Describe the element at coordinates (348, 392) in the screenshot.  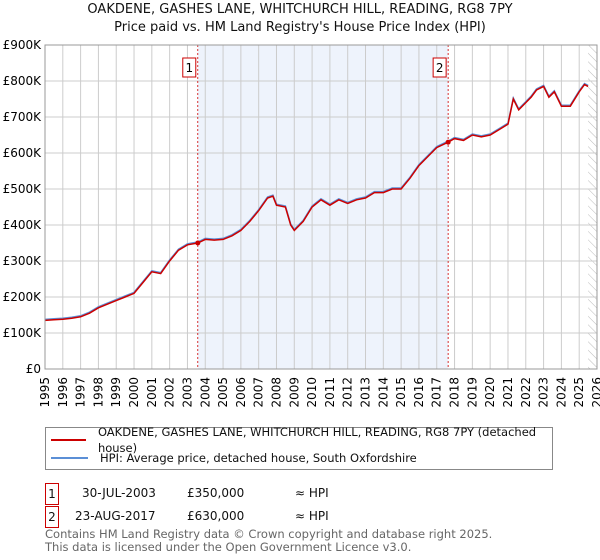
I see `x-tick-label: 2012` at that location.